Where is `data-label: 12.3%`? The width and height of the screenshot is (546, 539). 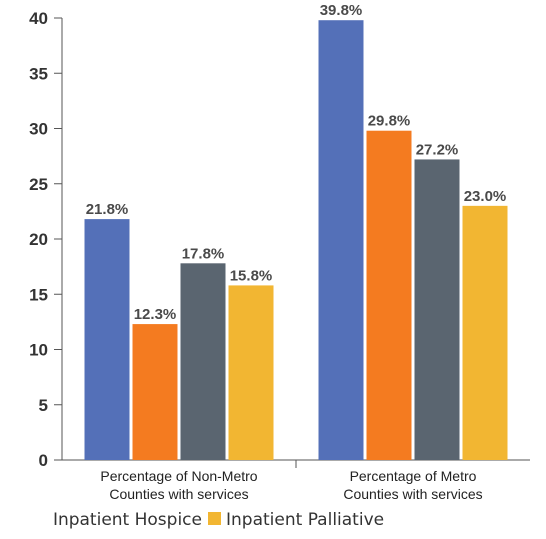 data-label: 12.3% is located at coordinates (155, 314).